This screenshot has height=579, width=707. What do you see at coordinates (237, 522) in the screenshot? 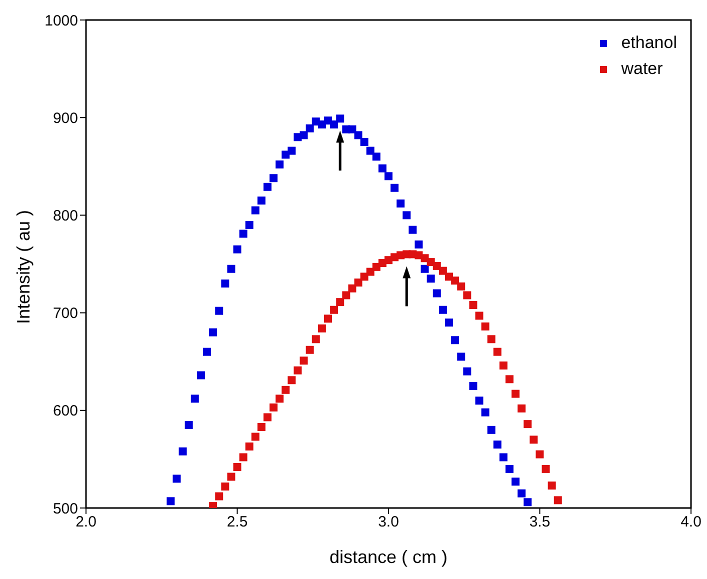
I see `x-tick-label: 2.5` at bounding box center [237, 522].